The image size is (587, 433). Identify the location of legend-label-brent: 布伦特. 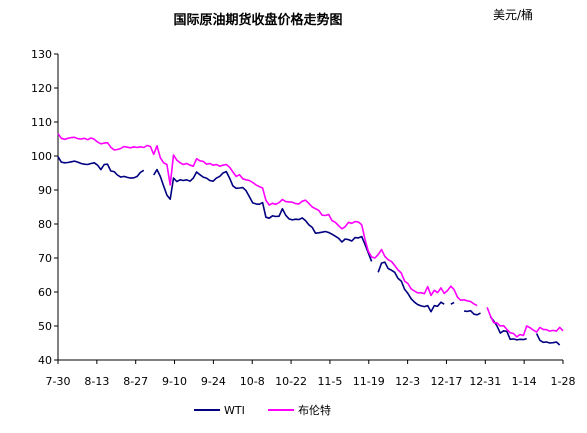
(314, 410).